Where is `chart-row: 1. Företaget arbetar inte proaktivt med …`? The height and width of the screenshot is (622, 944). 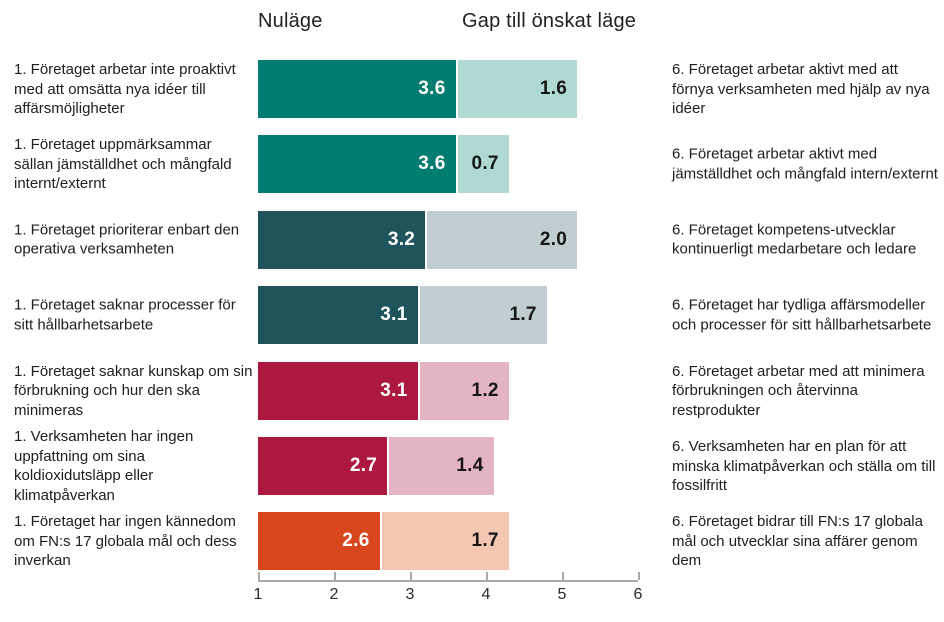 chart-row: 1. Företaget arbetar inte proaktivt med … is located at coordinates (472, 89).